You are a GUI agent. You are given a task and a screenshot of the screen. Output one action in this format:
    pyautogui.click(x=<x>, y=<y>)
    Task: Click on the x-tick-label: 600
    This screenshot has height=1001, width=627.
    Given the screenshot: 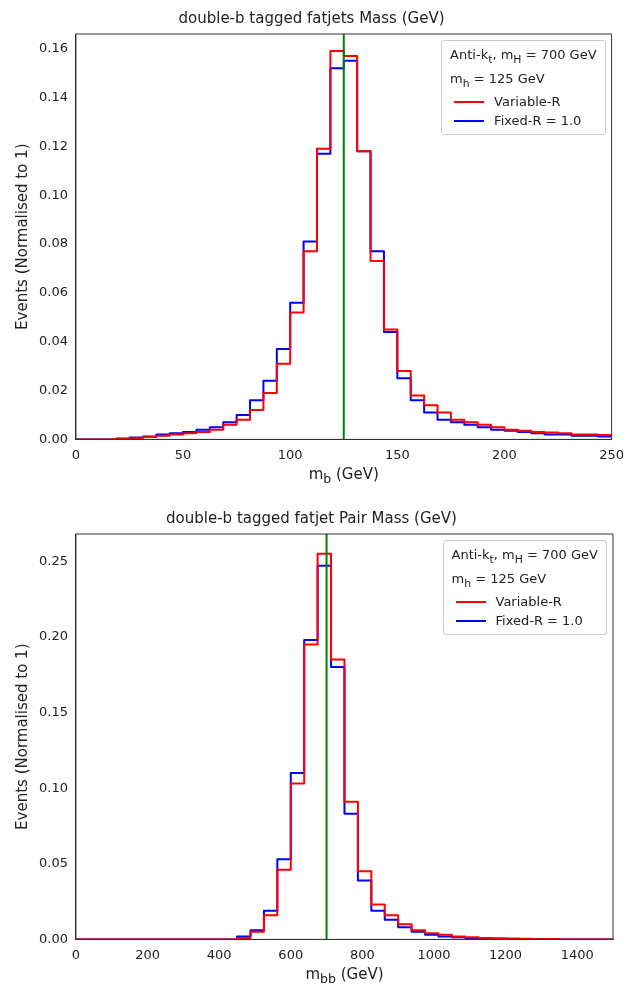 What is the action you would take?
    pyautogui.click(x=291, y=954)
    